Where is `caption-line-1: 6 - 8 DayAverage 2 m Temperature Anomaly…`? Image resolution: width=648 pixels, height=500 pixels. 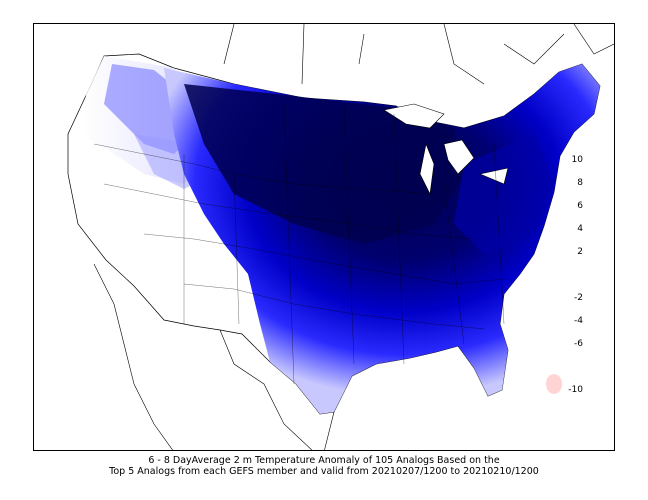 caption-line-1: 6 - 8 DayAverage 2 m Temperature Anomaly… is located at coordinates (324, 460).